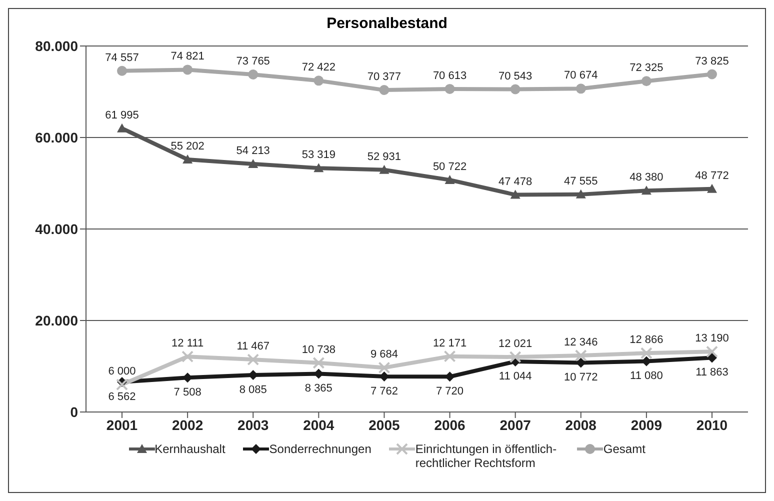  Describe the element at coordinates (450, 424) in the screenshot. I see `x-tick-label: 2006` at that location.